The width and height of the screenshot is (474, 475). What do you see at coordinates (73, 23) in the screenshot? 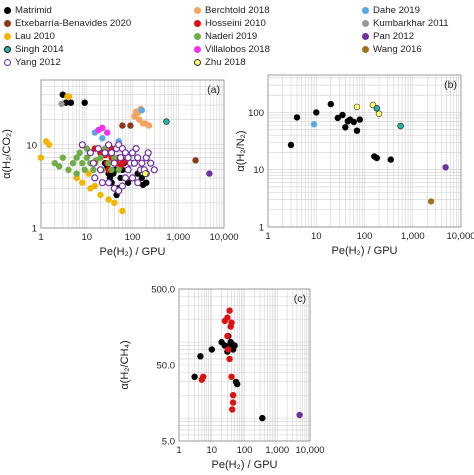
I see `legend-label: Etxebarría-Benavides 2020` at bounding box center [73, 23].